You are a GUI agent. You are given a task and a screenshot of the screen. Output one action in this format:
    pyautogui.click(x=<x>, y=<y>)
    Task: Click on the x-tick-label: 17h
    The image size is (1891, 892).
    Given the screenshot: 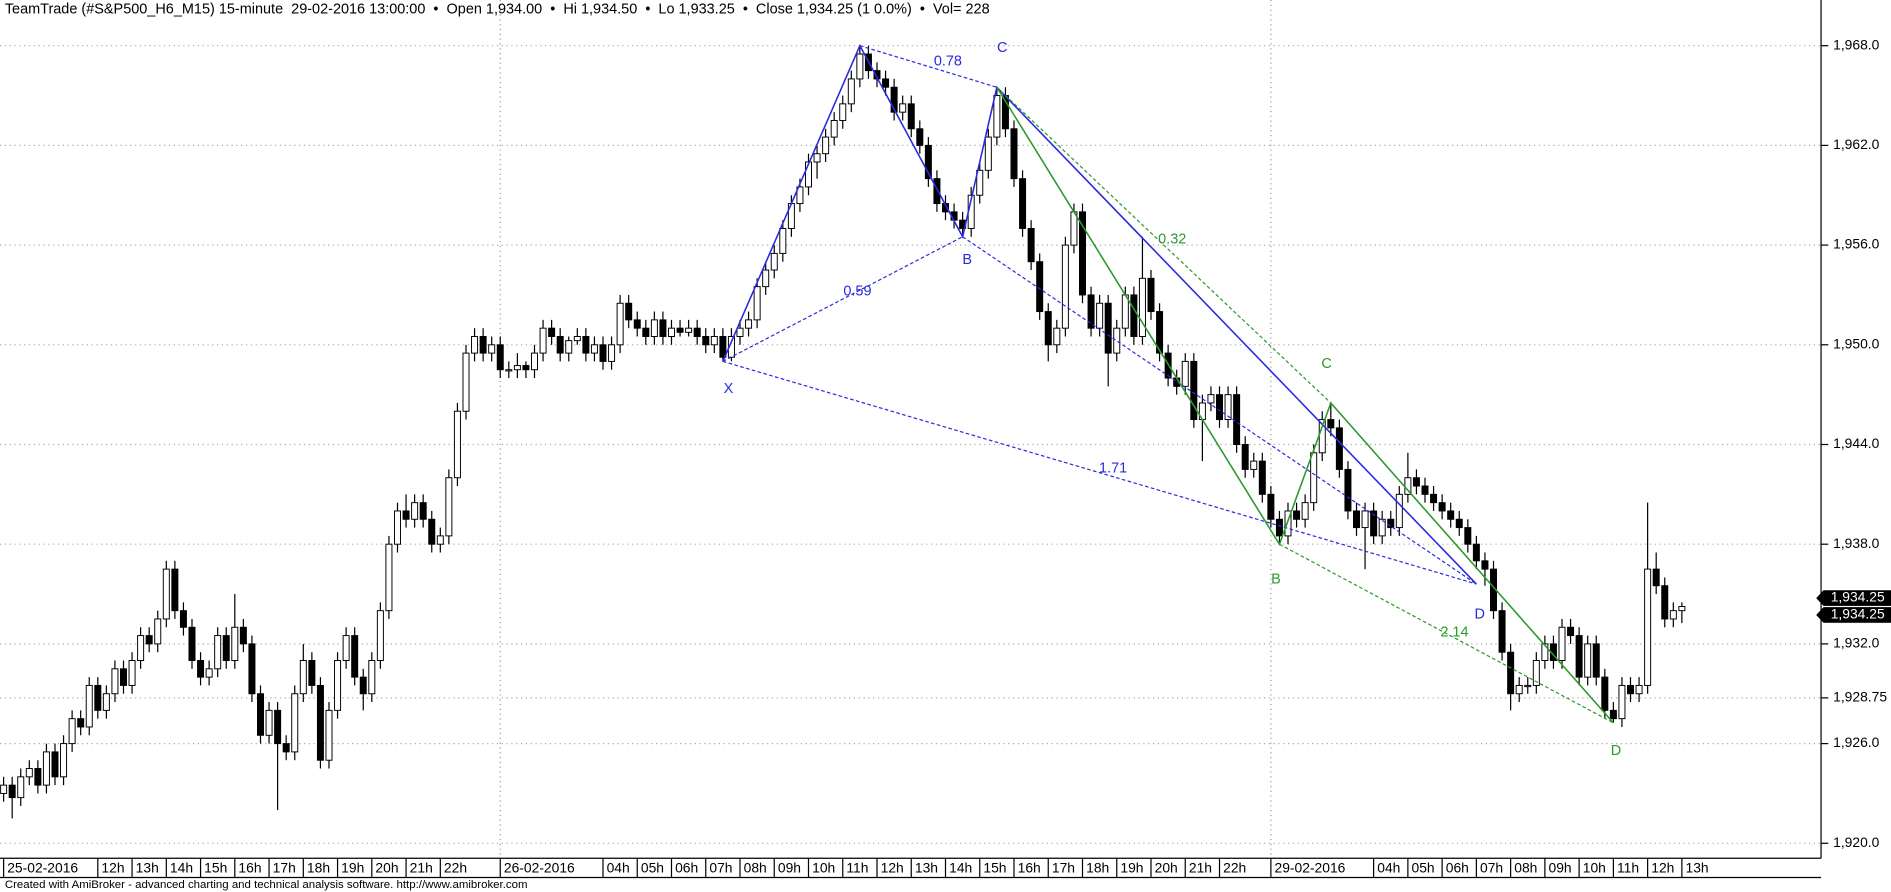 What is the action you would take?
    pyautogui.click(x=284, y=868)
    